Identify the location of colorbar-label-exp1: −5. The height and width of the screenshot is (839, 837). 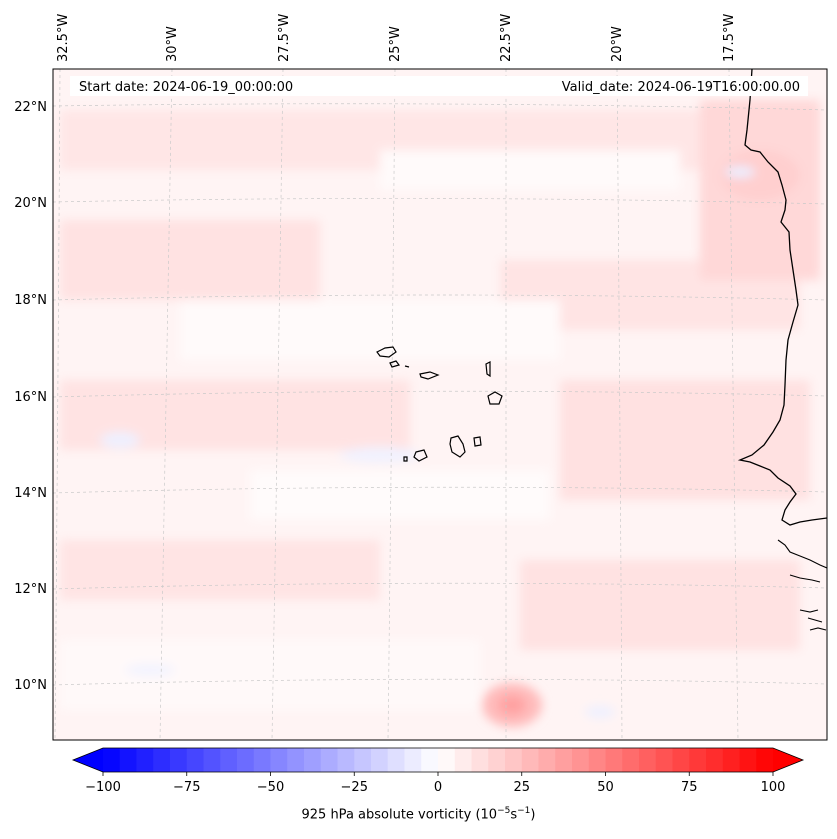
(504, 811).